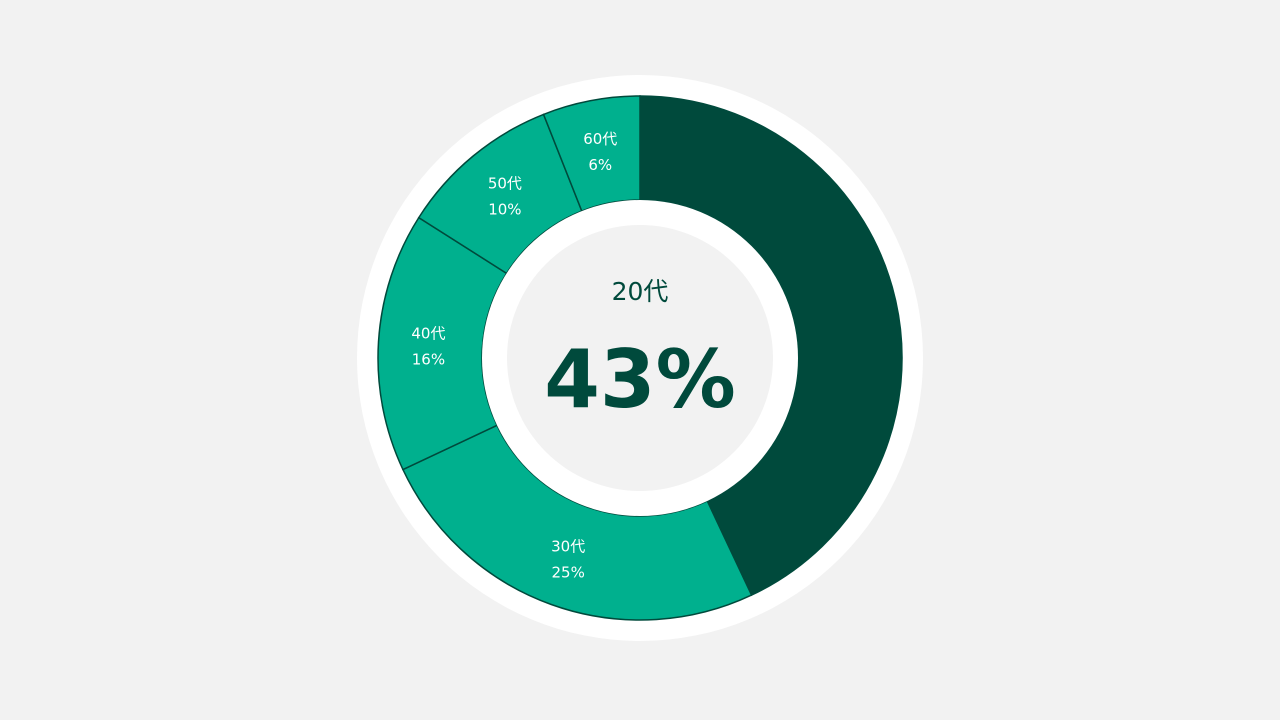  Describe the element at coordinates (600, 165) in the screenshot. I see `slice-value-label: 6%` at that location.